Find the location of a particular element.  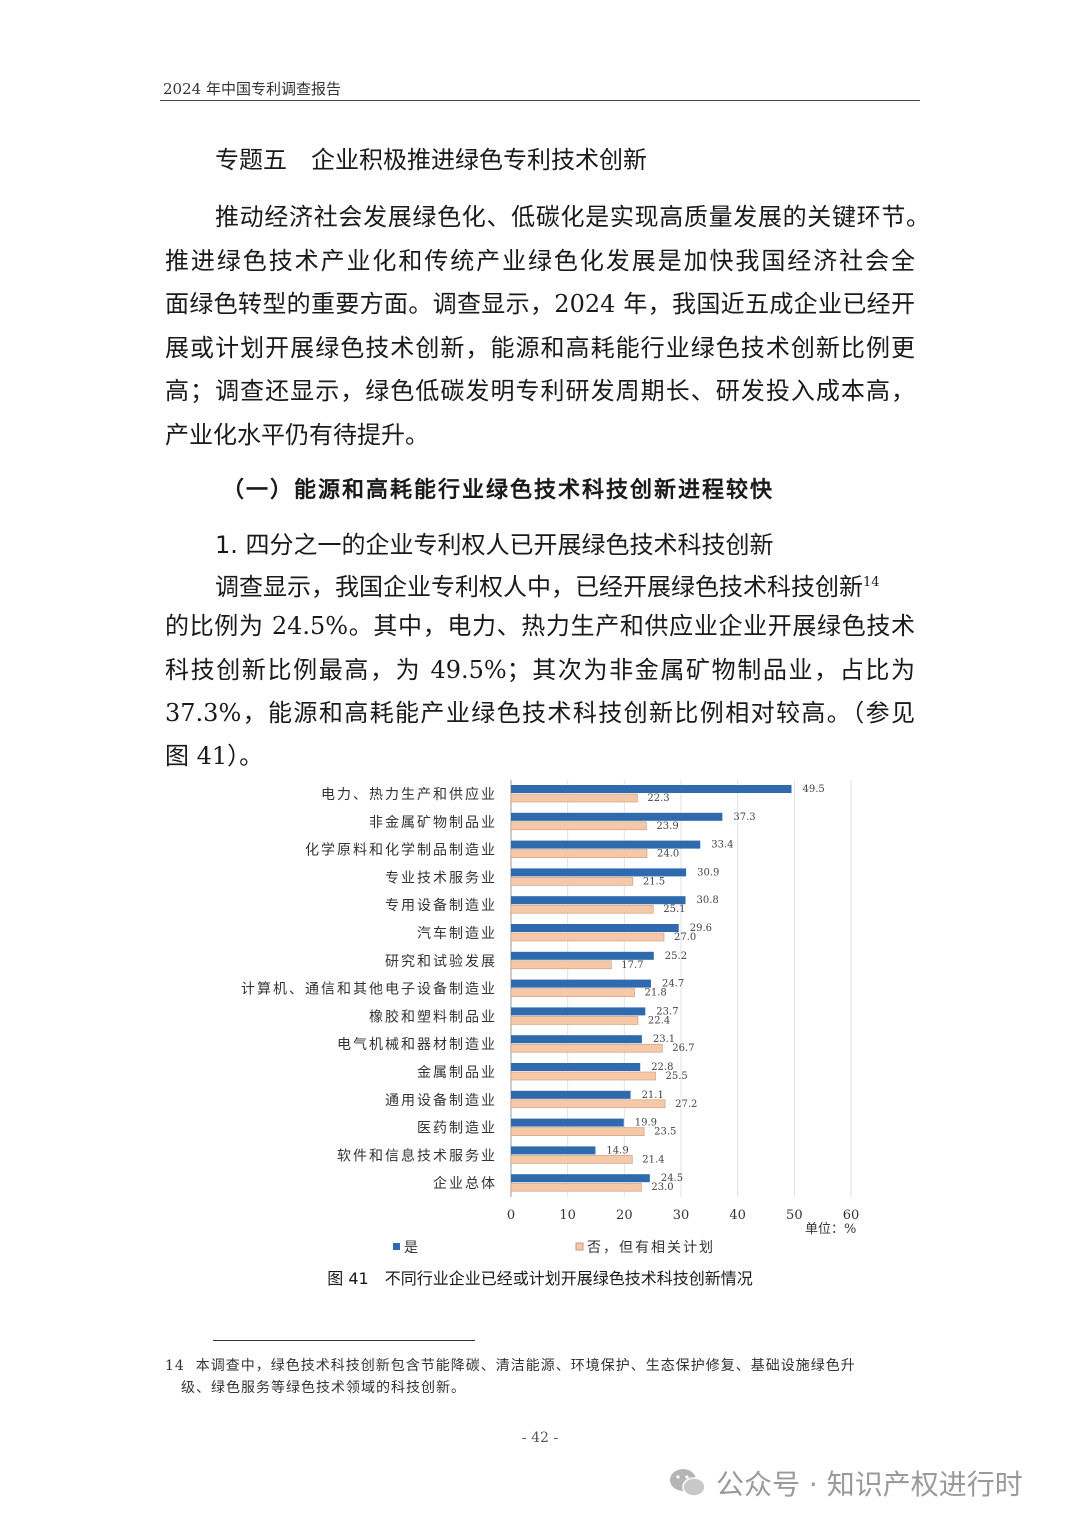

category-label: 电气机械和器材制造业 is located at coordinates (417, 1045).